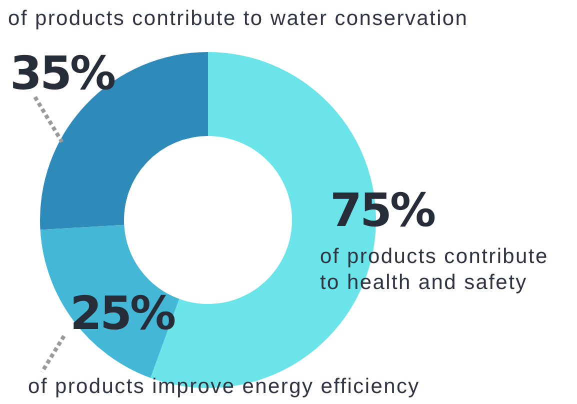 This screenshot has height=404, width=577. I want to click on data-label: 25%, so click(122, 313).